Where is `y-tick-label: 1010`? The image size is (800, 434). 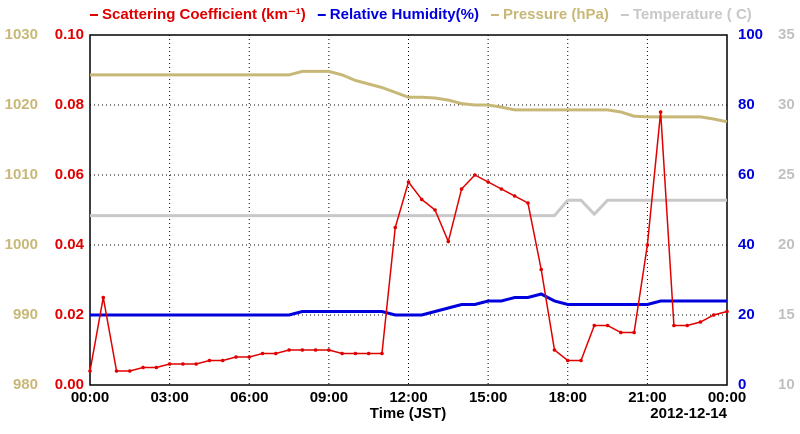
y-tick-label: 1010 is located at coordinates (21, 174).